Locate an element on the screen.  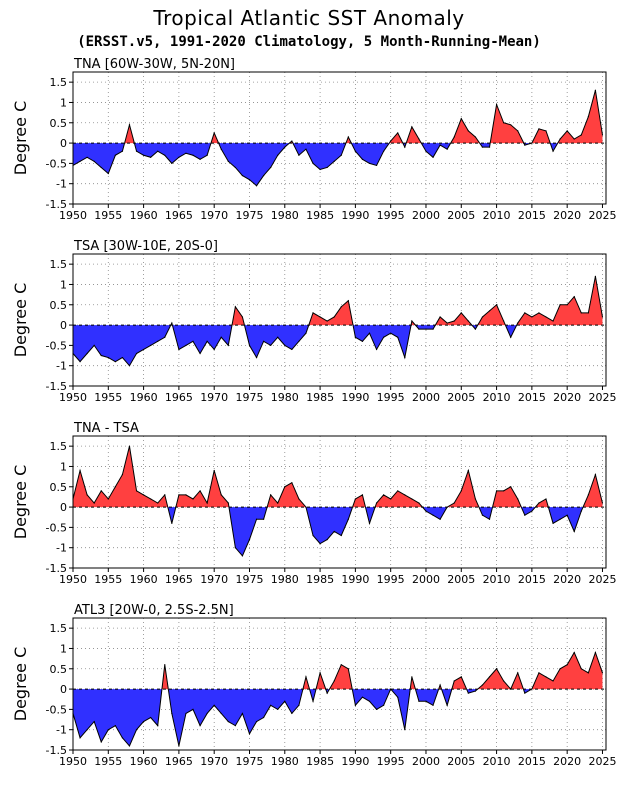
x-tick-label: 2015 is located at coordinates (532, 761).